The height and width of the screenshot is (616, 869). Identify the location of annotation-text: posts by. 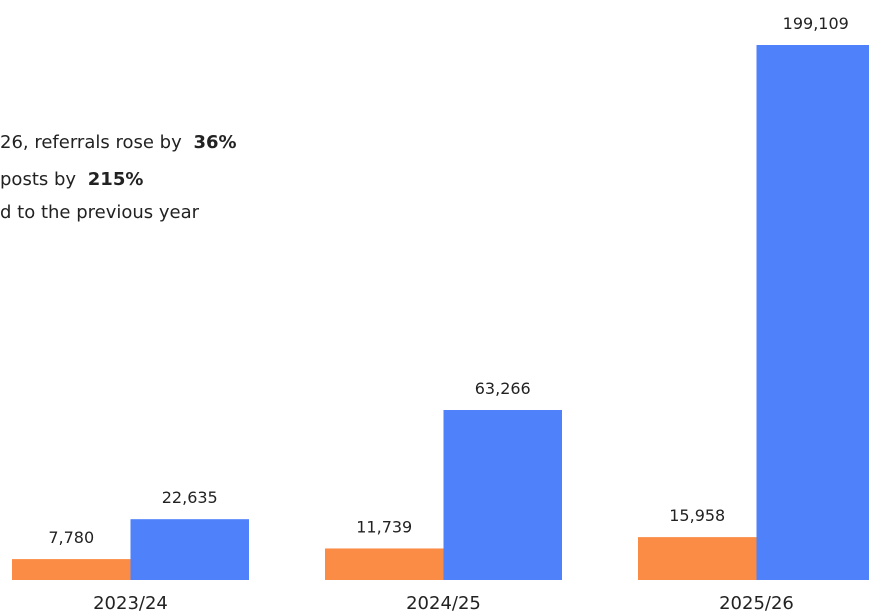
(41, 179).